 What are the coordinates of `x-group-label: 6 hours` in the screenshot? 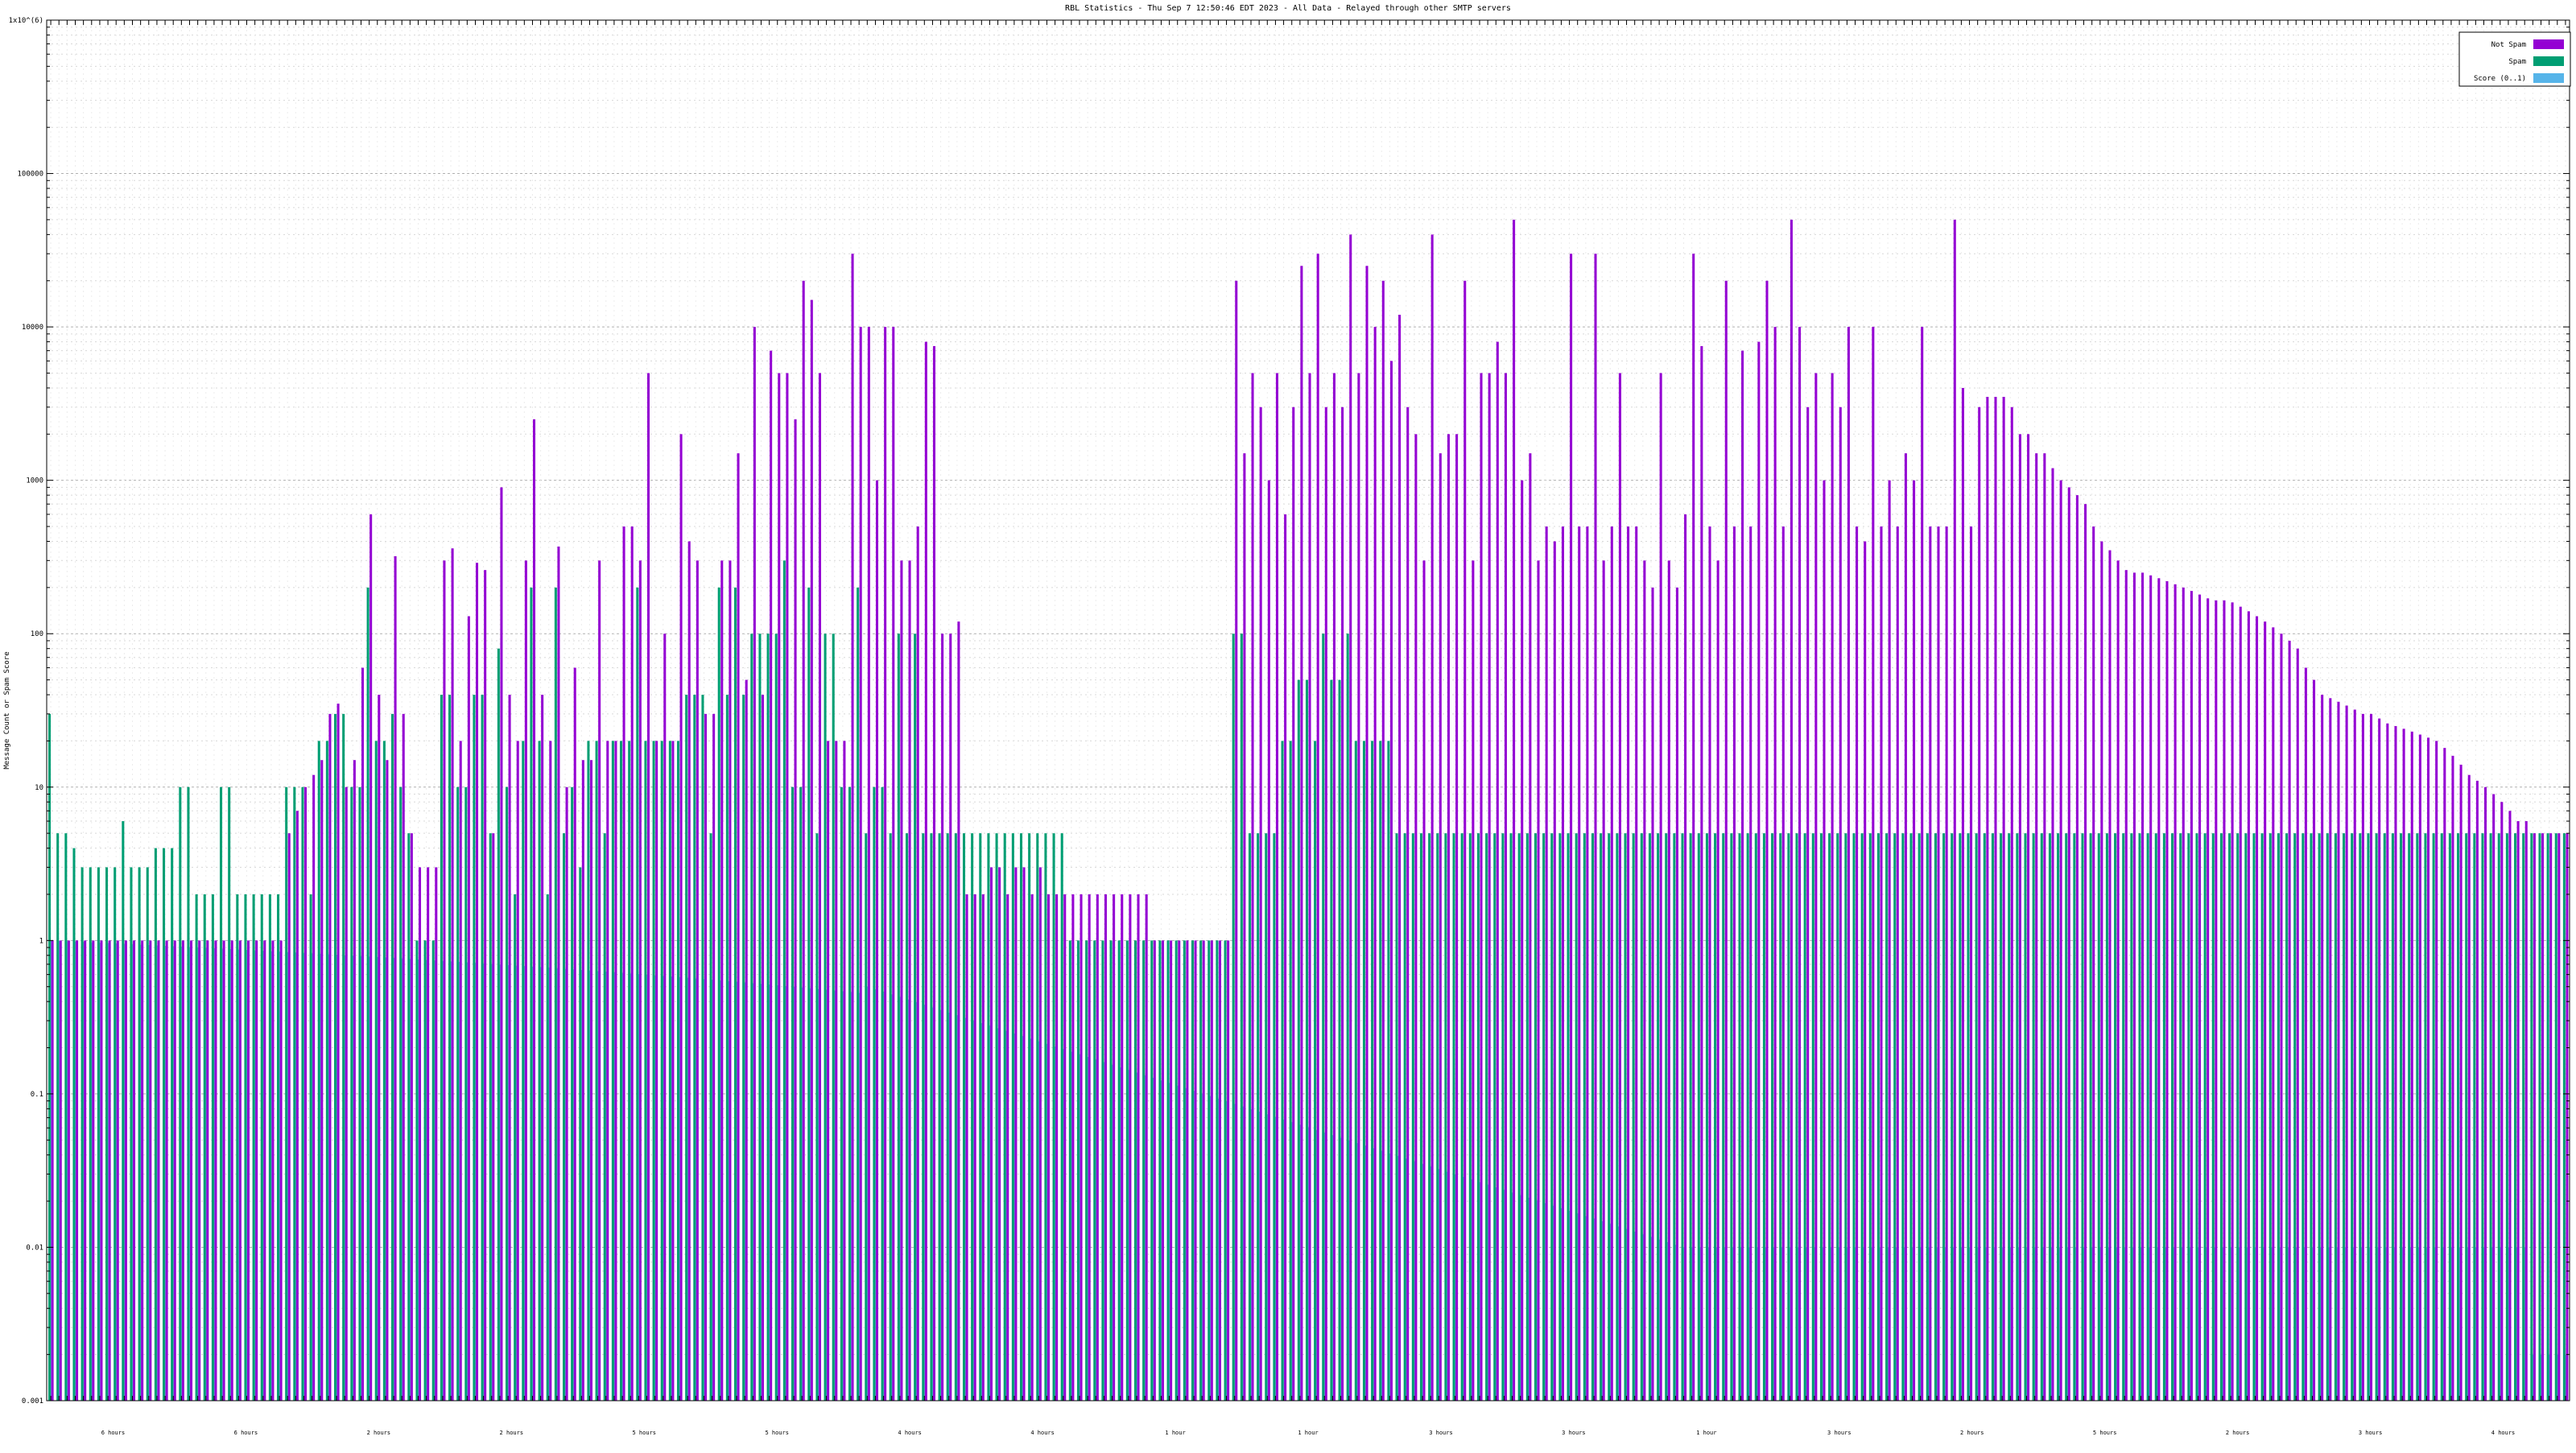 It's located at (113, 1433).